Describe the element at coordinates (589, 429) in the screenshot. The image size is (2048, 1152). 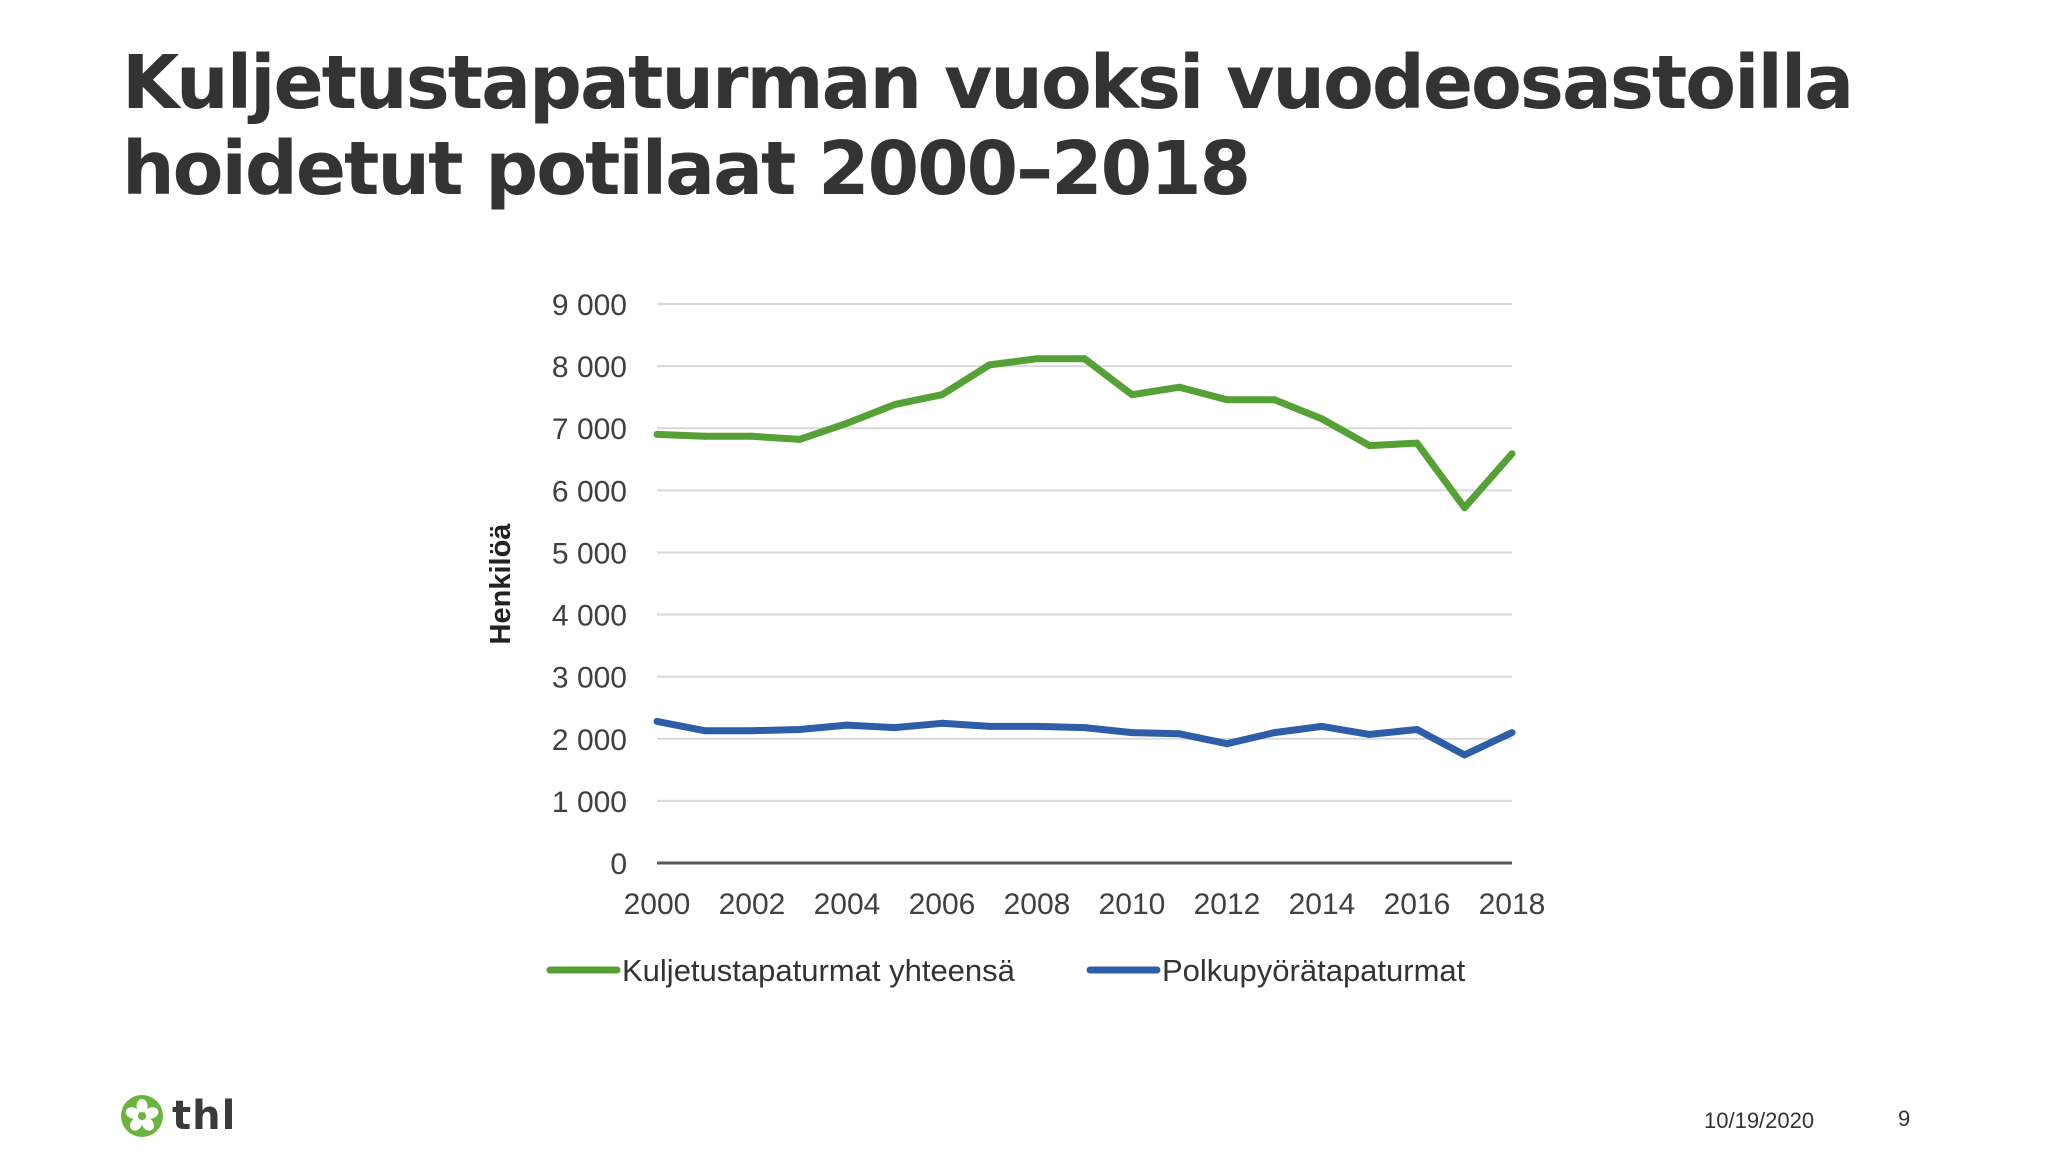
I see `y-tick-label: 7 000` at that location.